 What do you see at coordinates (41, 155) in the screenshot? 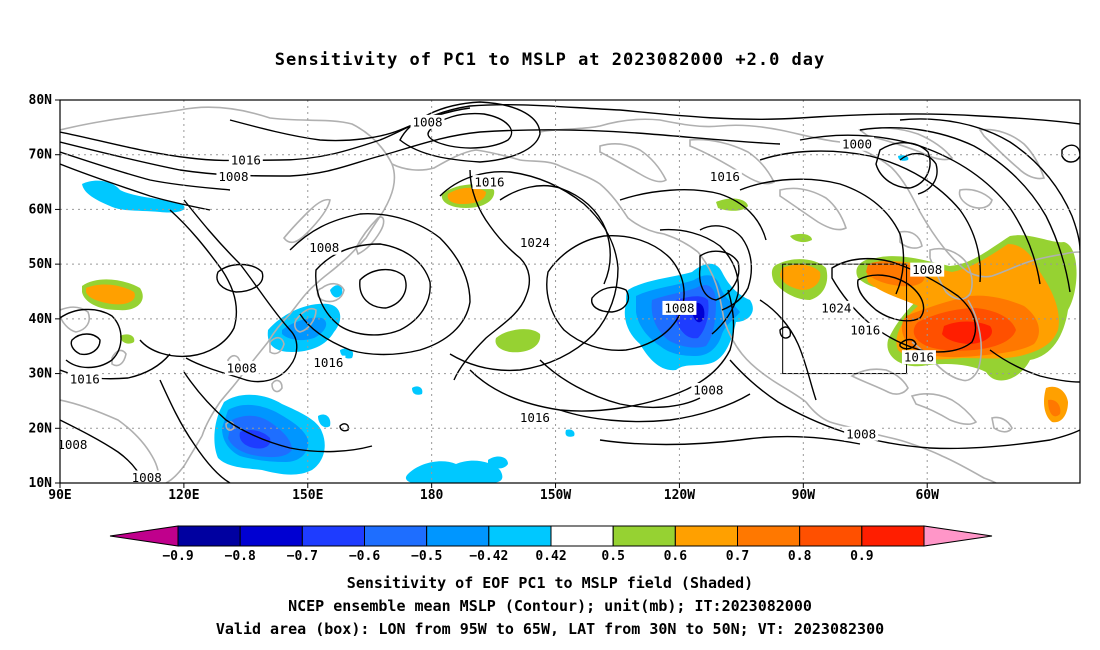
I see `lat-label: 70N` at bounding box center [41, 155].